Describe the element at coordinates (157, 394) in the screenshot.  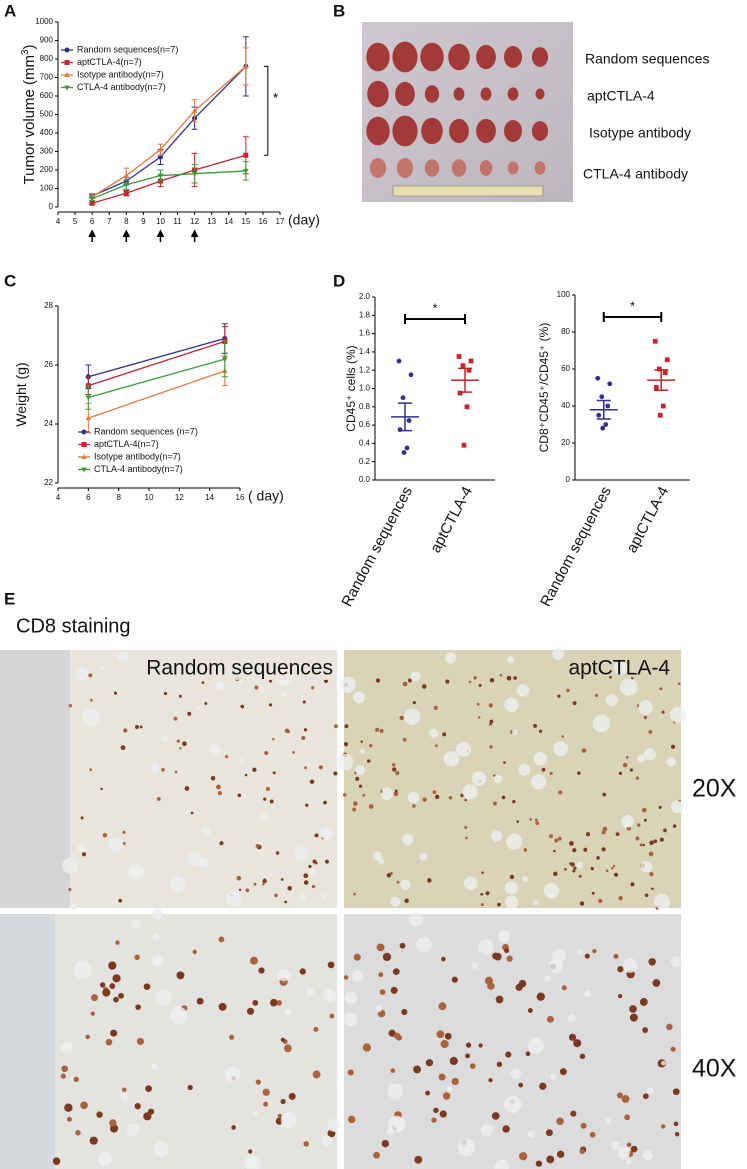
I see `series-line` at that location.